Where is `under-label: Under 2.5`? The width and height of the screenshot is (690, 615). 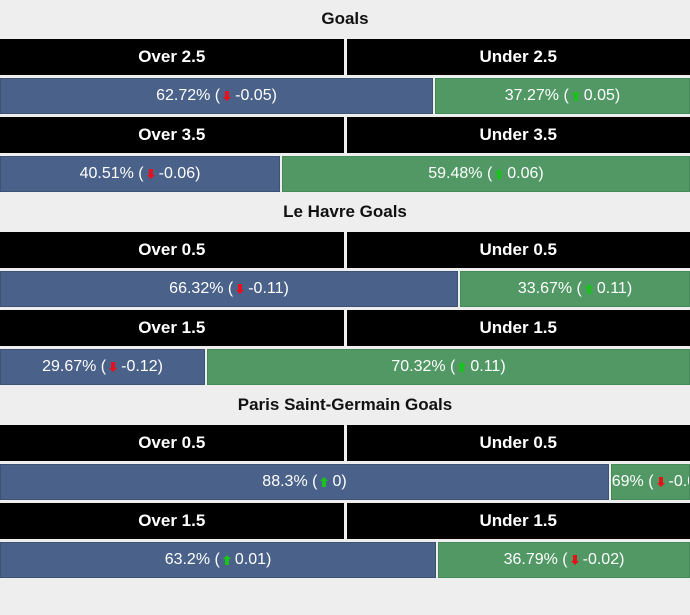
under-label: Under 2.5 is located at coordinates (518, 57).